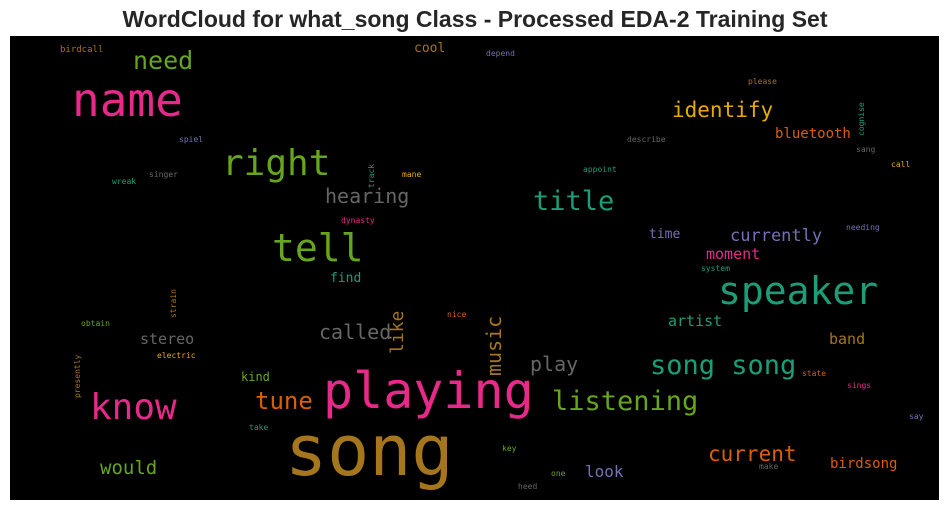  What do you see at coordinates (355, 332) in the screenshot?
I see `cloud-word: called` at bounding box center [355, 332].